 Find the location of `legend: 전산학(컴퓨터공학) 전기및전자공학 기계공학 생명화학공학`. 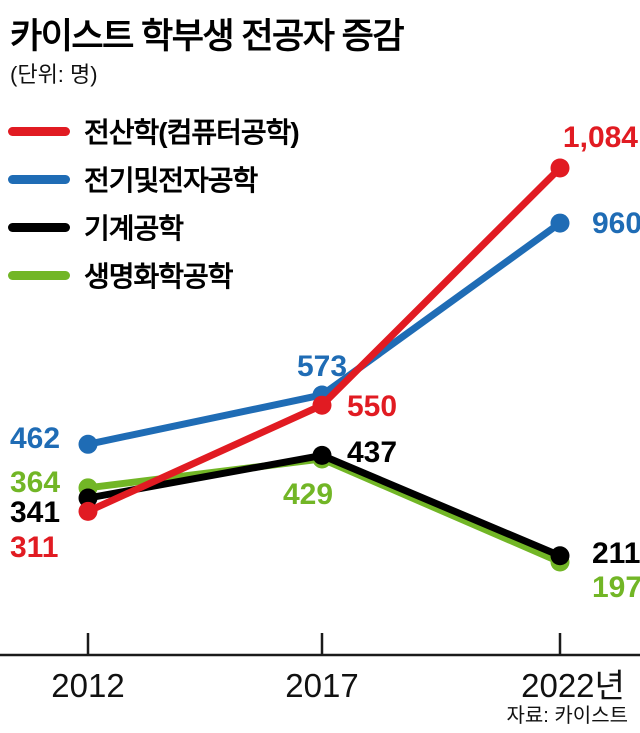

legend: 전산학(컴퓨터공학) 전기및전자공학 기계공학 생명화학공학 is located at coordinates (154, 203).